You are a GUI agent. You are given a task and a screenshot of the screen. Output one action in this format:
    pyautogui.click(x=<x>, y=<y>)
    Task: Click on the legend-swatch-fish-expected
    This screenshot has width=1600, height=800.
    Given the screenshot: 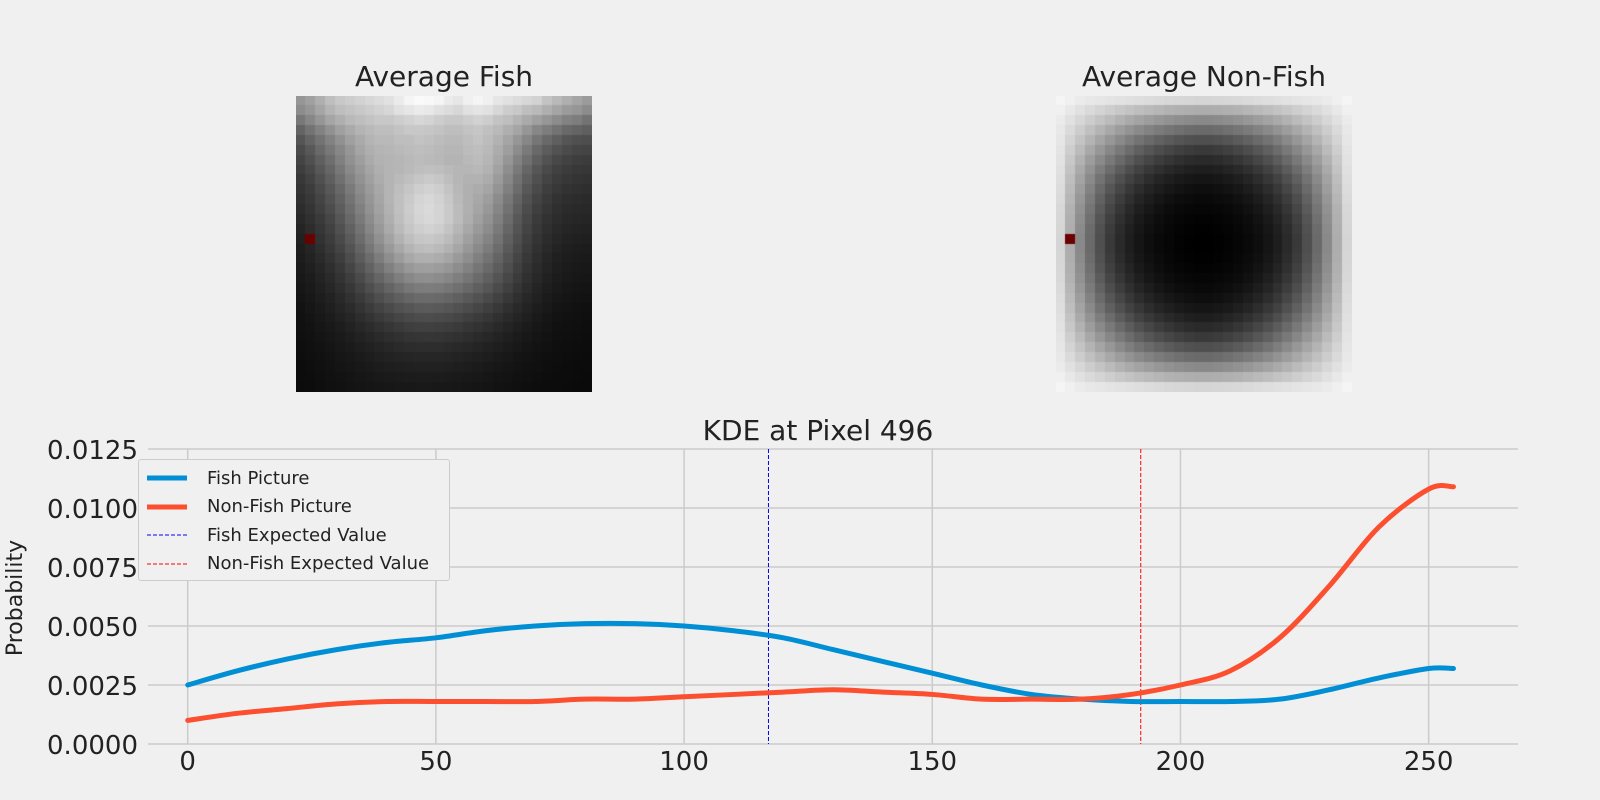 What is the action you would take?
    pyautogui.click(x=167, y=535)
    